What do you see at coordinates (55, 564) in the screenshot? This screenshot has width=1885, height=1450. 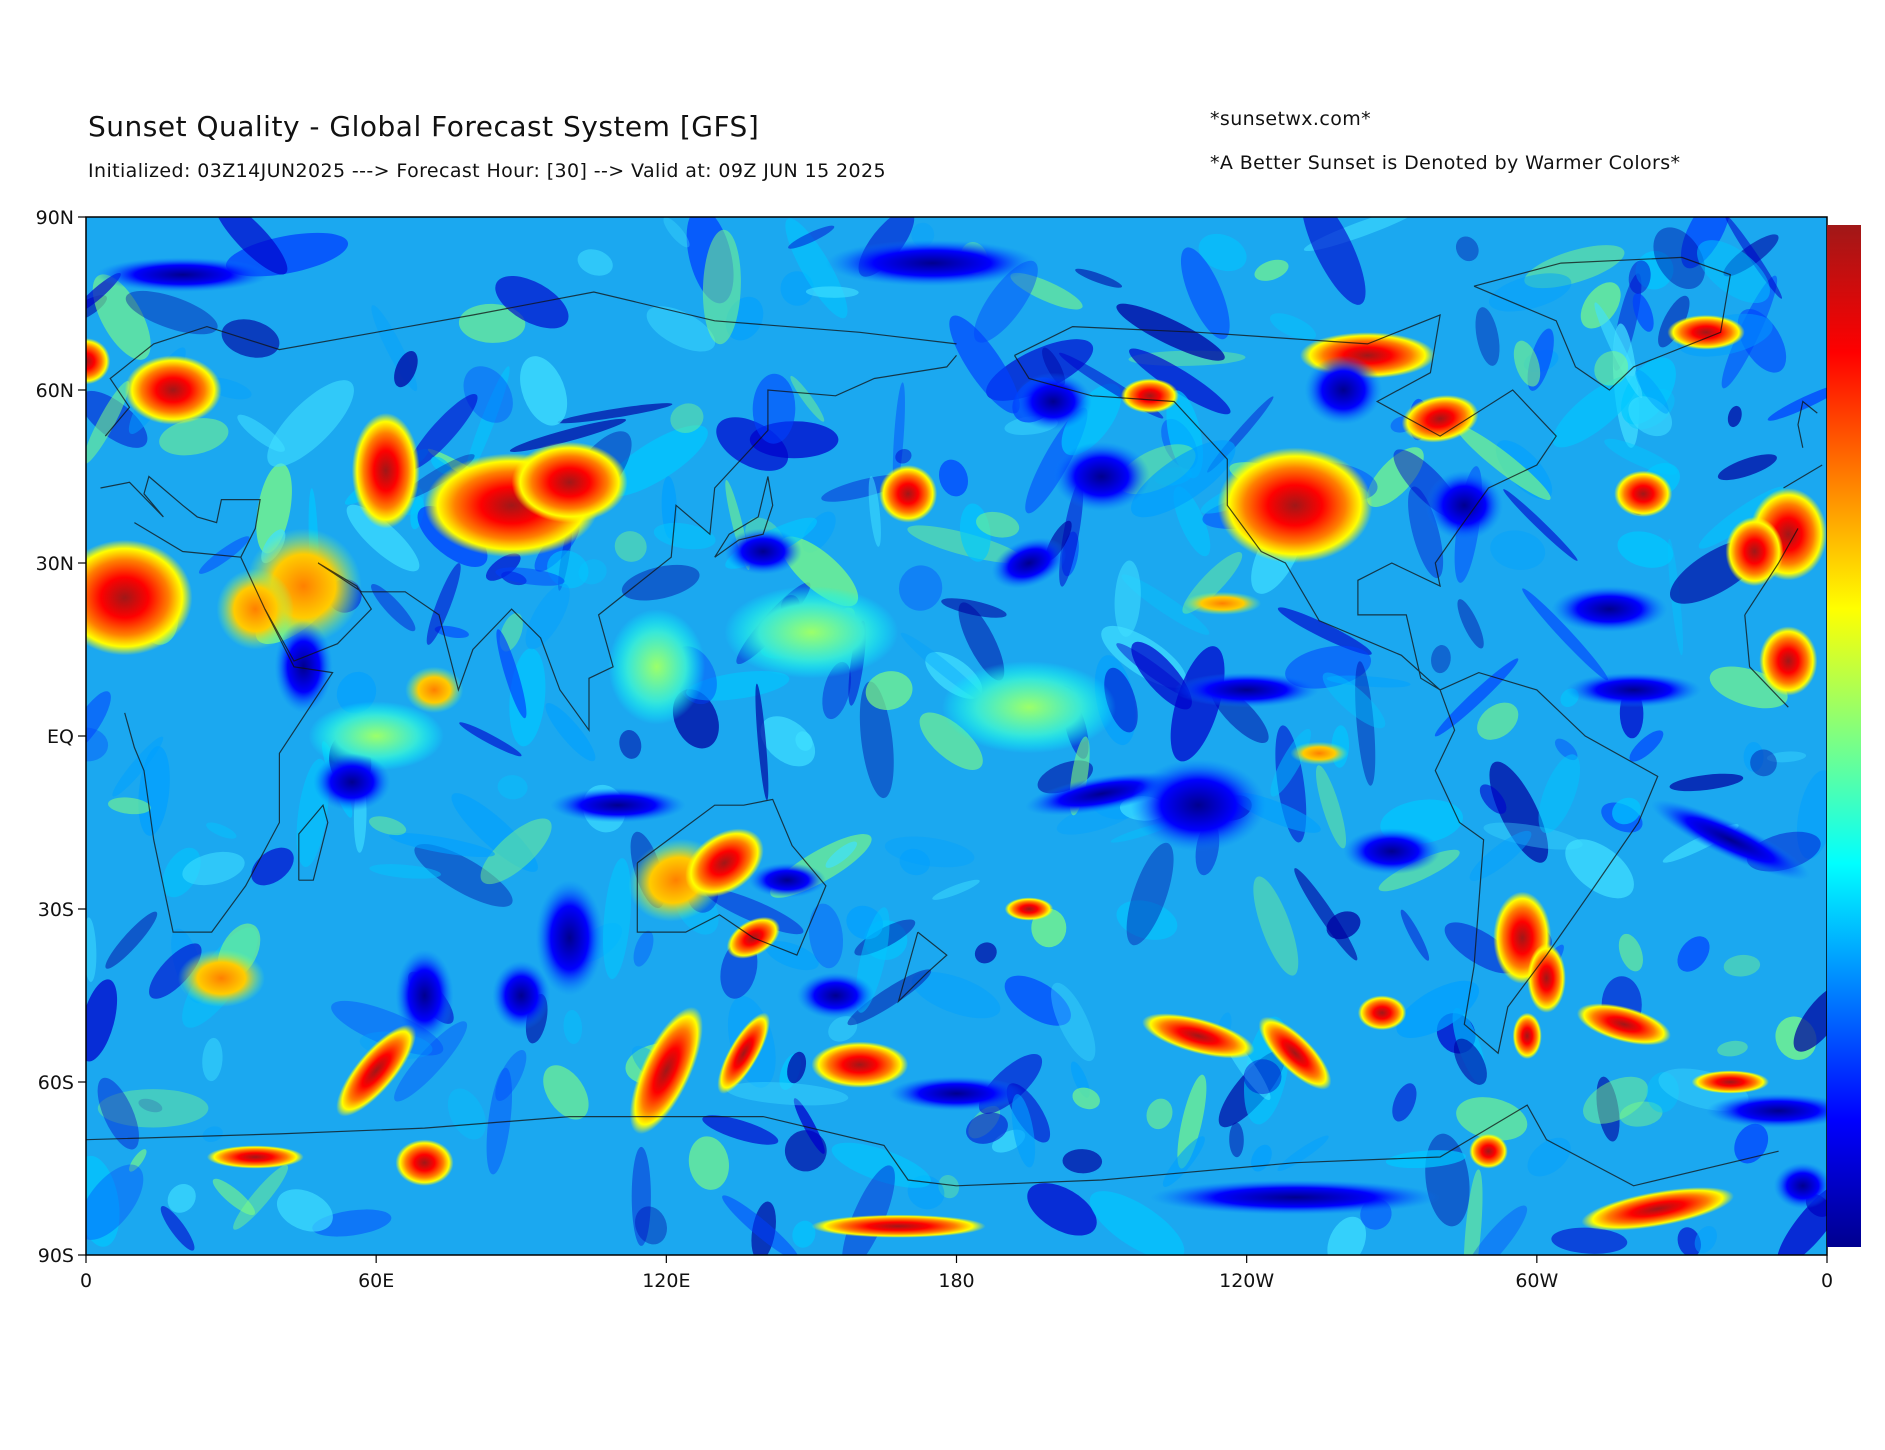 I see `lat-tick-label: 30N` at bounding box center [55, 564].